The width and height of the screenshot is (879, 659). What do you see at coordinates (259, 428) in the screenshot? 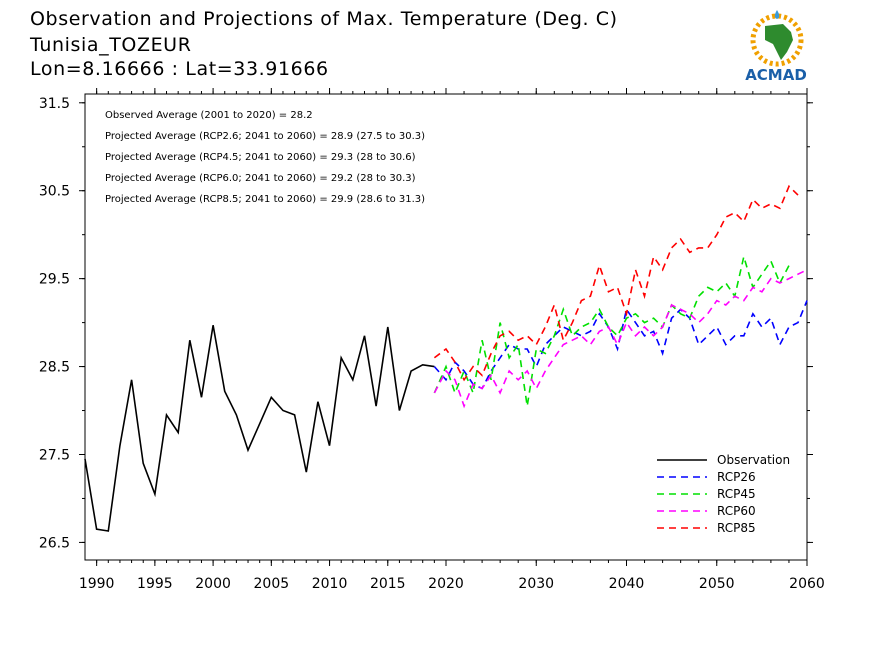
I see `series-line-observation` at bounding box center [259, 428].